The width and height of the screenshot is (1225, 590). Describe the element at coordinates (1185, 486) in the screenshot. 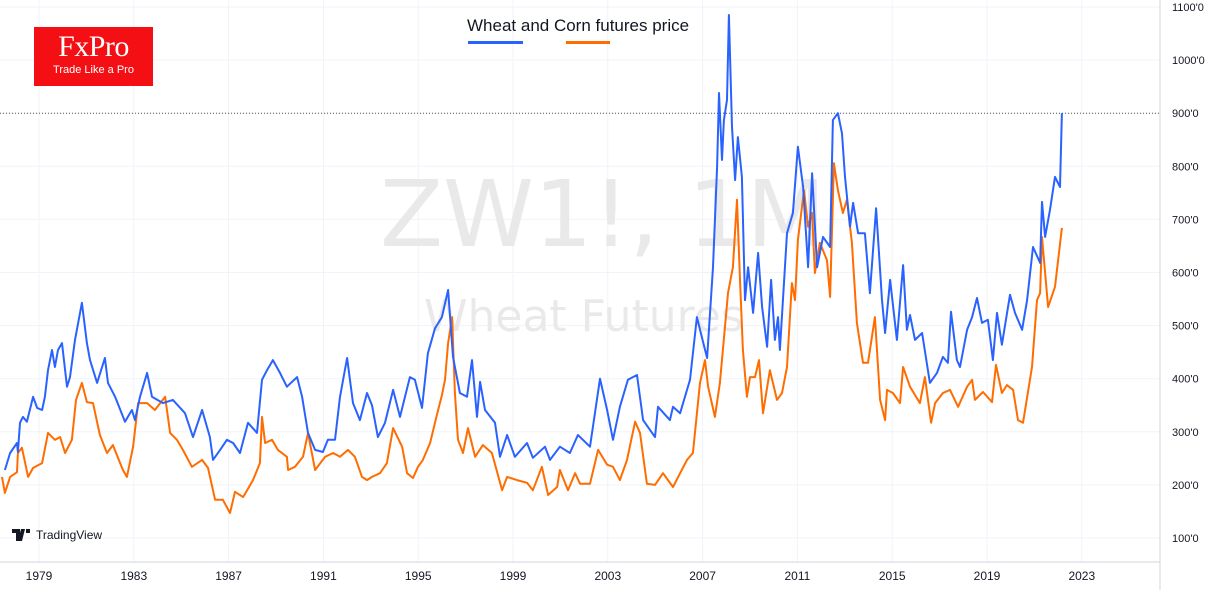

I see `y-tick-label: 200'0` at that location.